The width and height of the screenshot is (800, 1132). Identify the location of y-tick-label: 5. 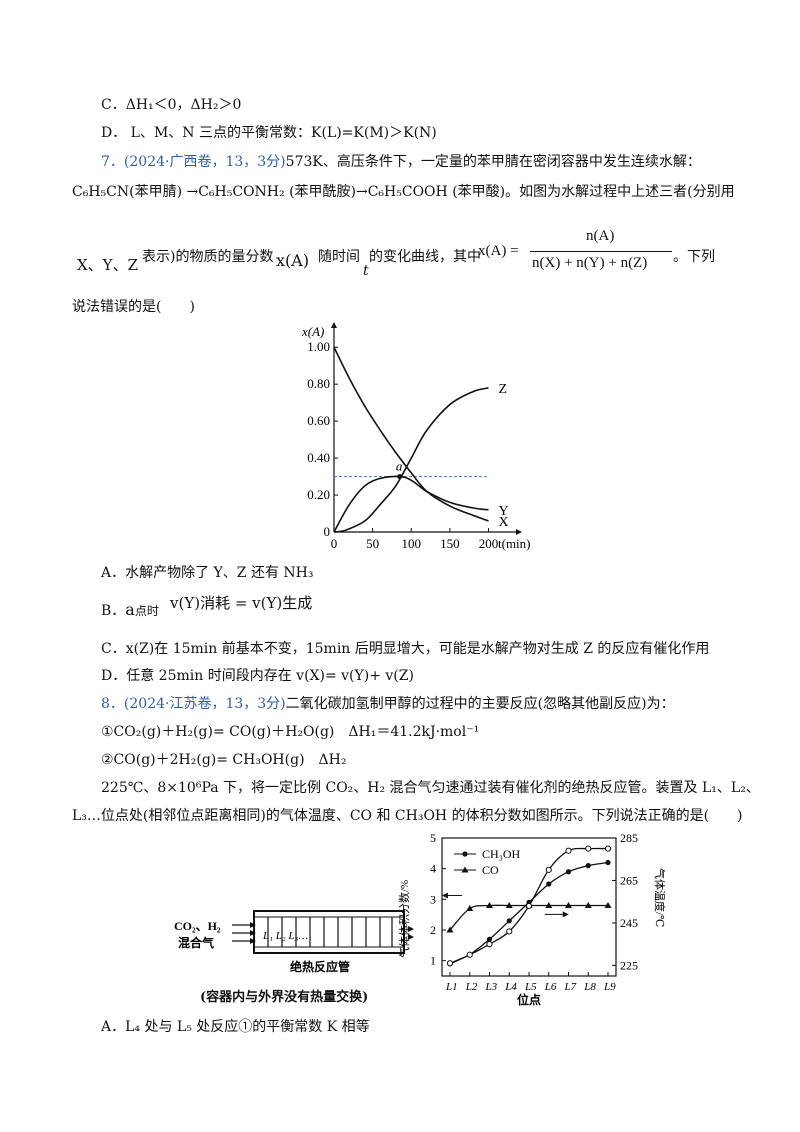
(433, 838).